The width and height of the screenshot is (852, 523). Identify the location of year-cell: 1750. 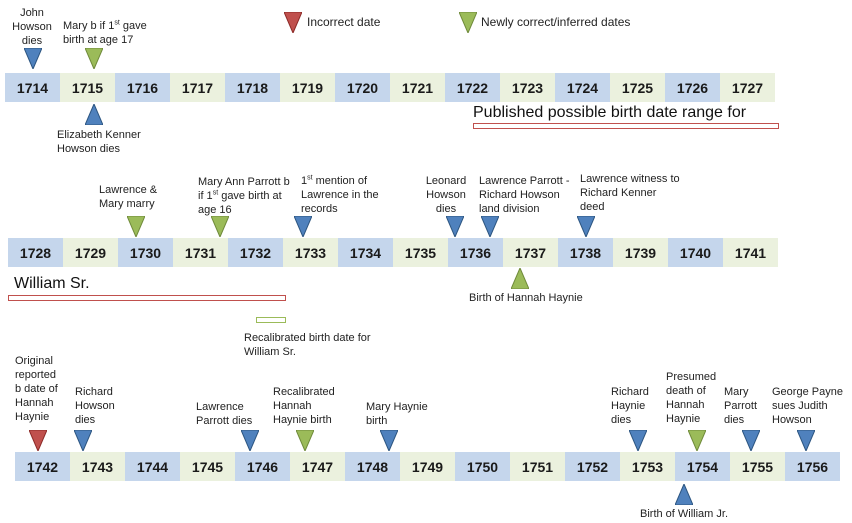
(482, 466).